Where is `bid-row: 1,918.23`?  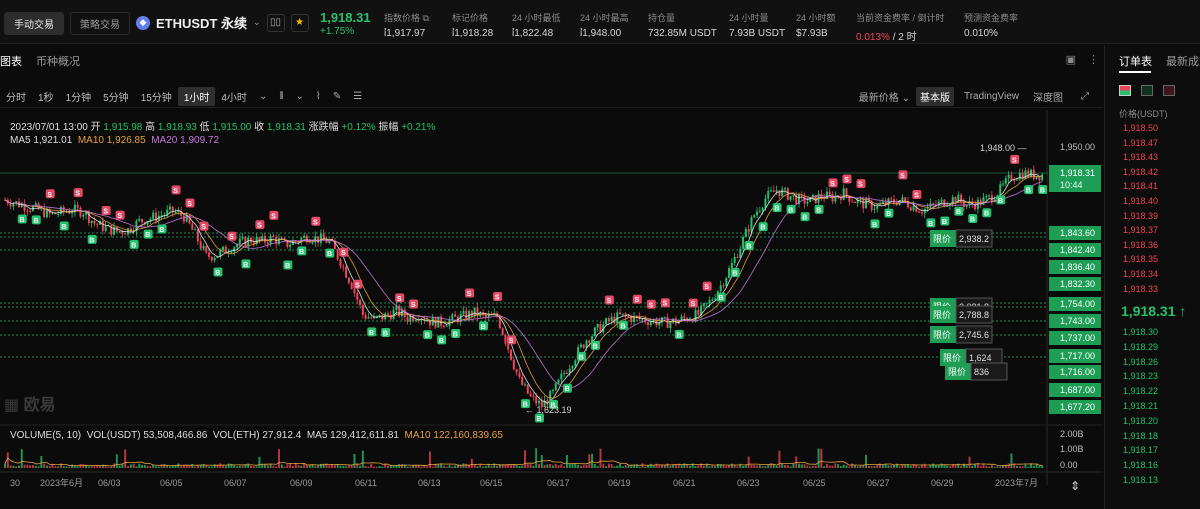
bid-row: 1,918.23 is located at coordinates (1141, 376).